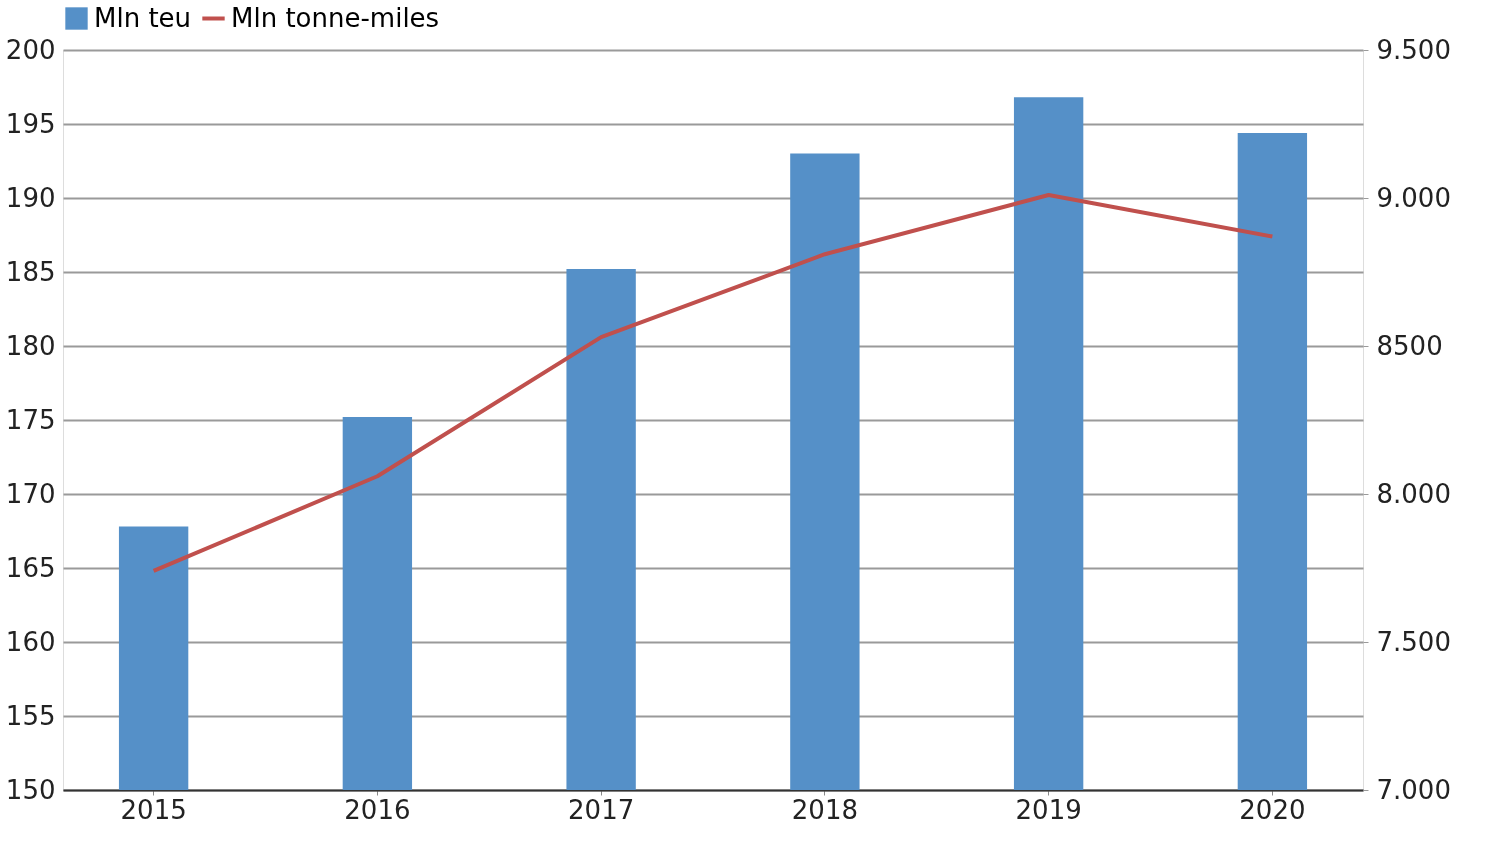 The width and height of the screenshot is (1487, 865). What do you see at coordinates (30, 789) in the screenshot?
I see `y-tick-label: 150` at bounding box center [30, 789].